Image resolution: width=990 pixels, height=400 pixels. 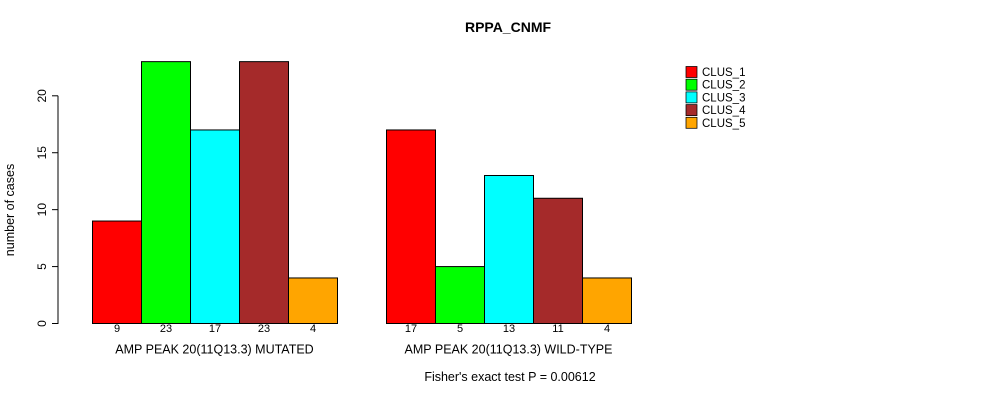 What do you see at coordinates (724, 111) in the screenshot?
I see `legend-label-CLUS_4: CLUS_4` at bounding box center [724, 111].